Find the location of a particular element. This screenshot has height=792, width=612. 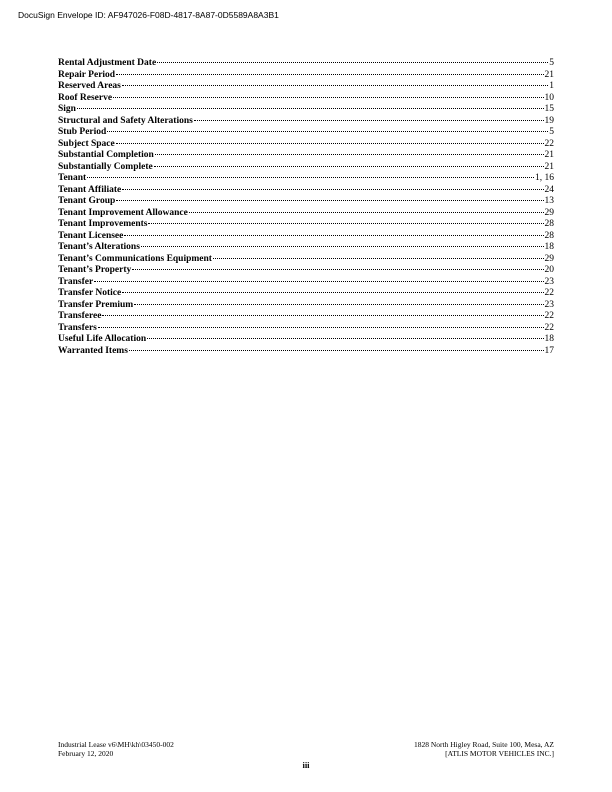

index-term: Tenant Licensee is located at coordinates (91, 235).